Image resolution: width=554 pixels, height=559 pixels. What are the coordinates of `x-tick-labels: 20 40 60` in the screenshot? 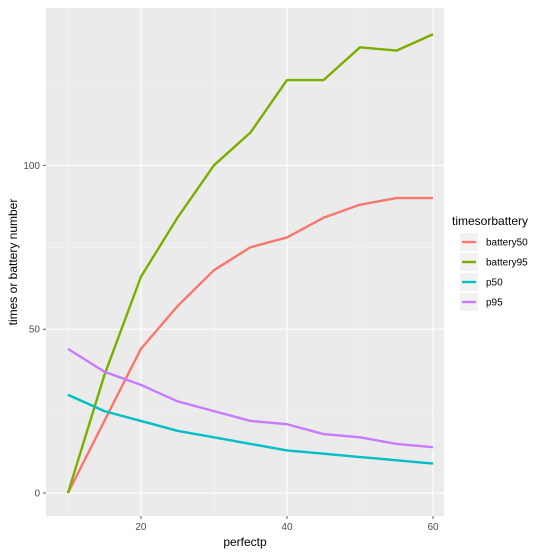 It's located at (287, 527).